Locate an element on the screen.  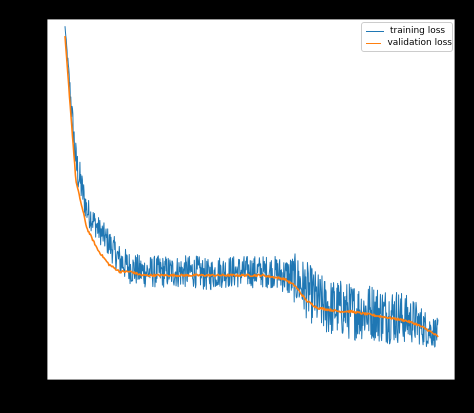
legend-item-training-loss: training loss is located at coordinates (409, 31).